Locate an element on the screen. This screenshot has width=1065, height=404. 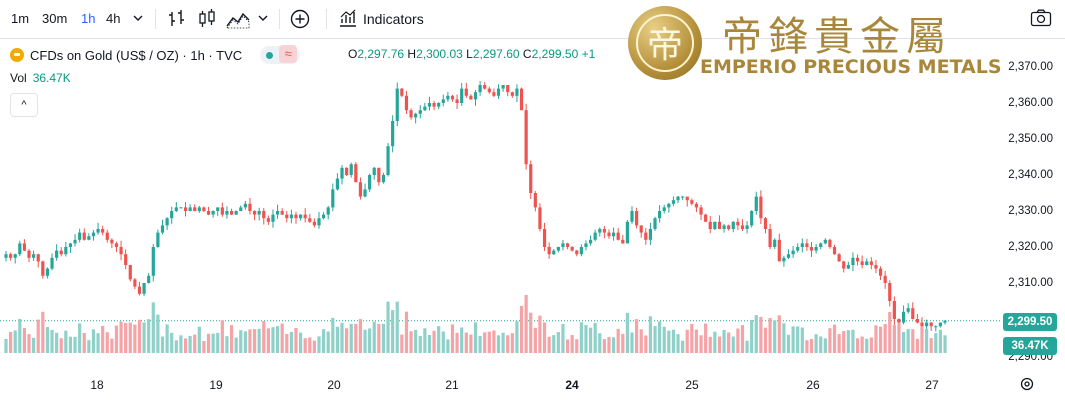
camera-icon is located at coordinates (1041, 18).